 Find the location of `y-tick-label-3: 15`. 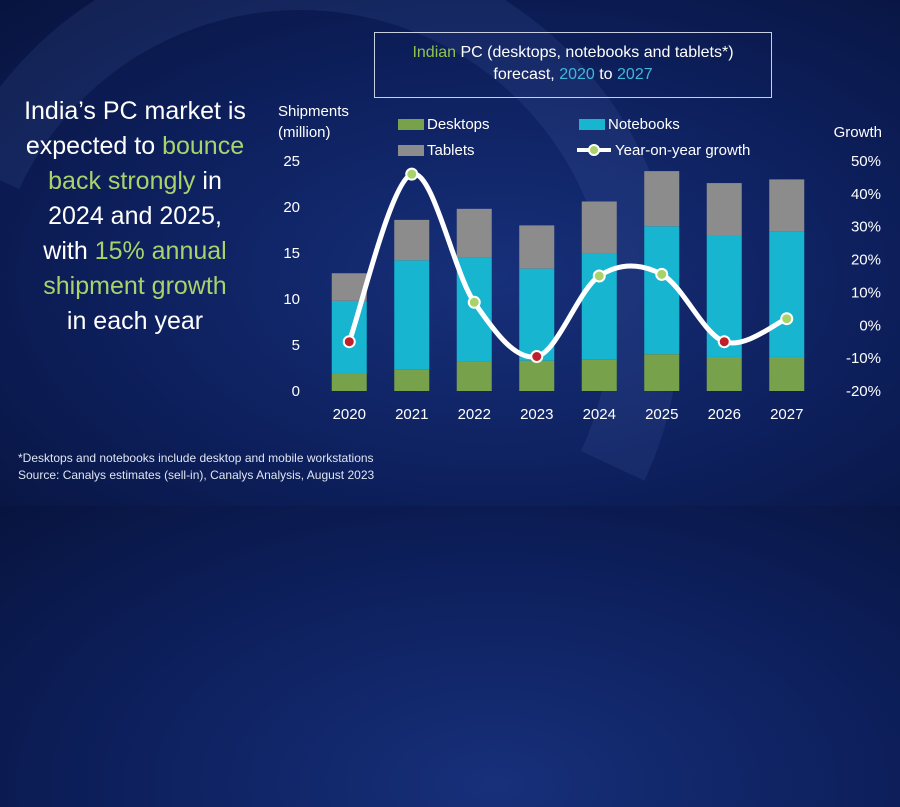

y-tick-label-3: 15 is located at coordinates (291, 253).